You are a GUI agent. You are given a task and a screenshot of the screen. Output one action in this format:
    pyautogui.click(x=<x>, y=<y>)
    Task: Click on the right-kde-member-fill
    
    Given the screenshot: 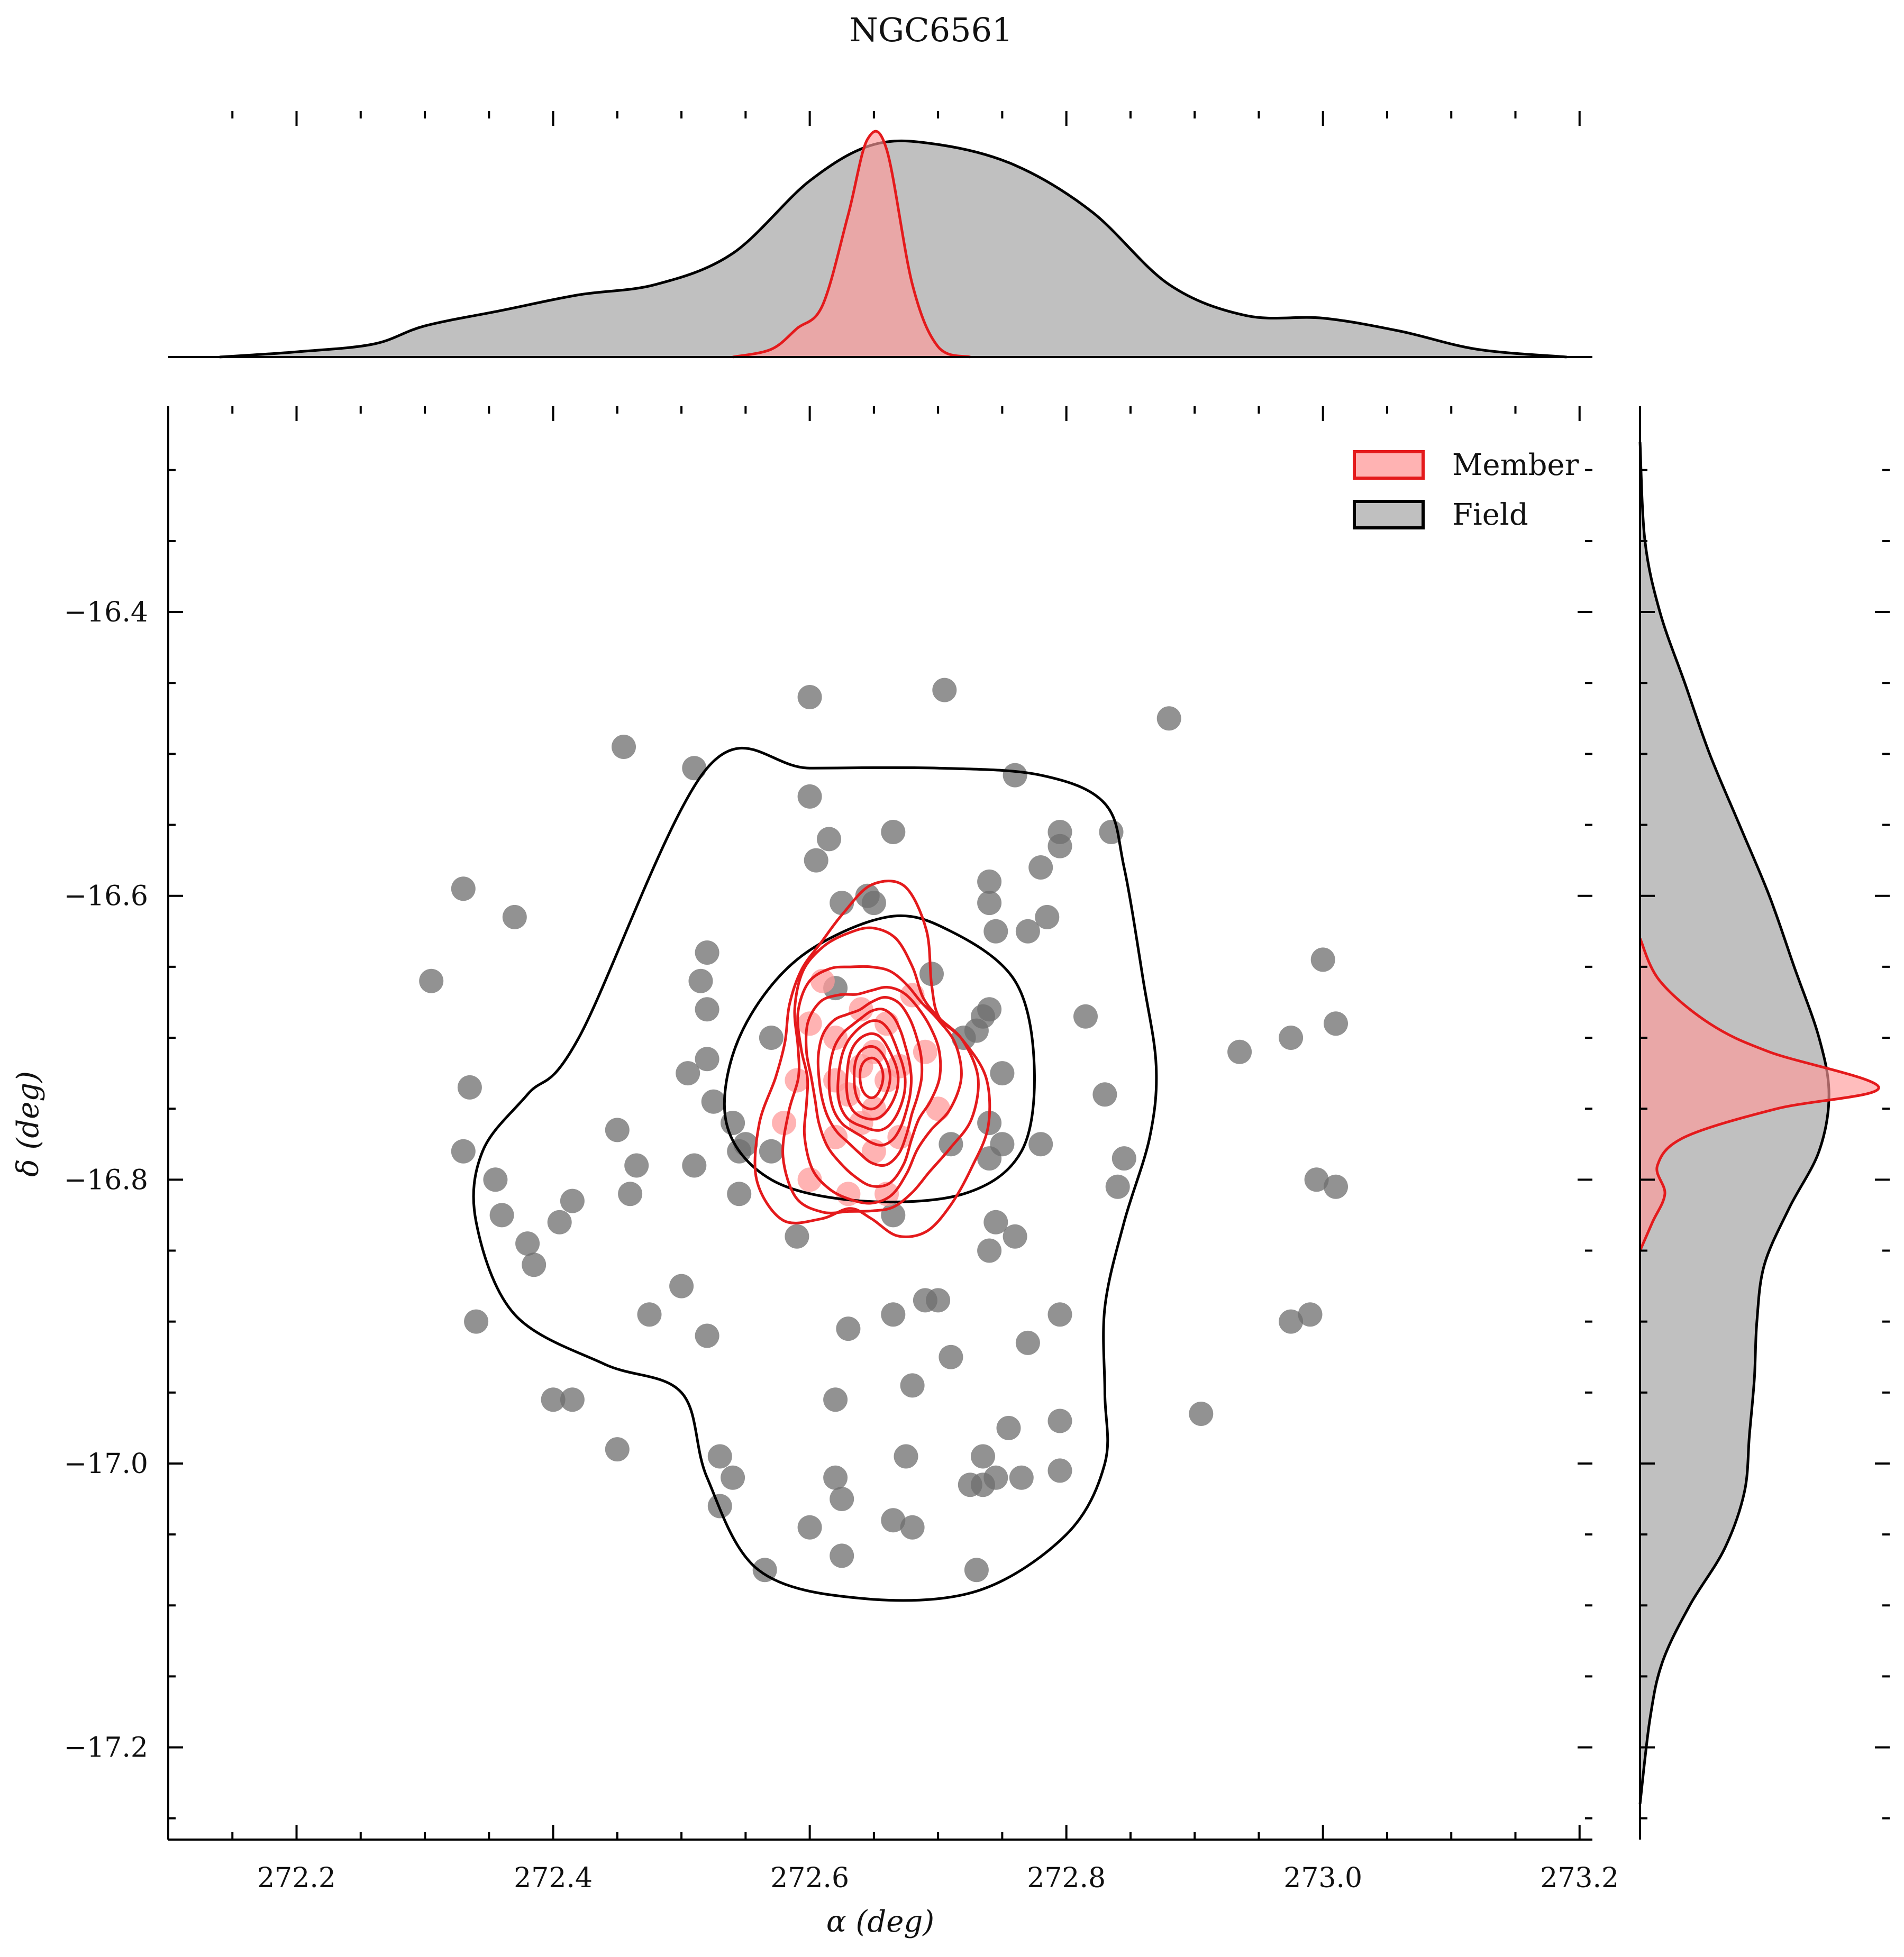 What is the action you would take?
    pyautogui.click(x=1759, y=1094)
    